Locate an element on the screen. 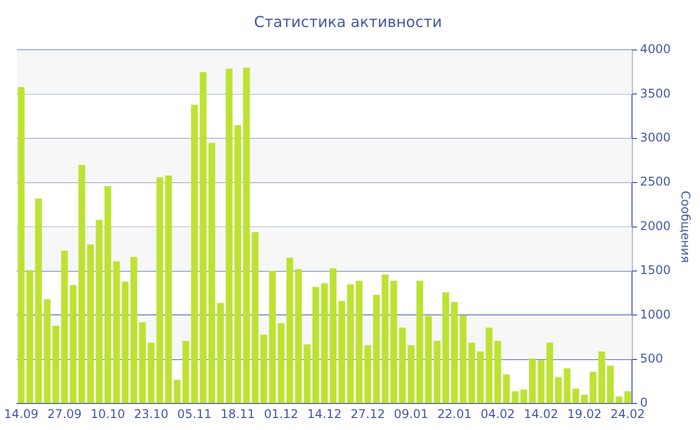  x-tick-label: 27.12 is located at coordinates (367, 413).